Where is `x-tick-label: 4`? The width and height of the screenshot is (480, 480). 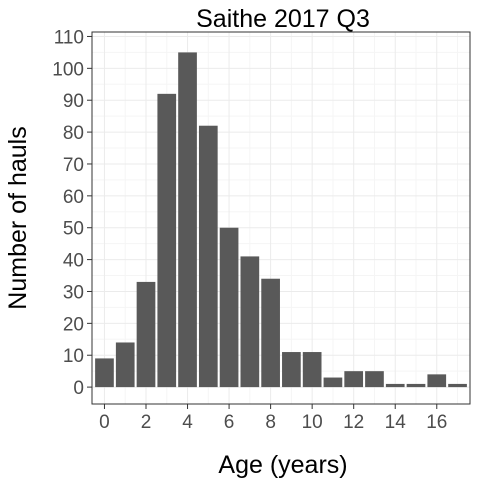 x-tick-label: 4 is located at coordinates (187, 422).